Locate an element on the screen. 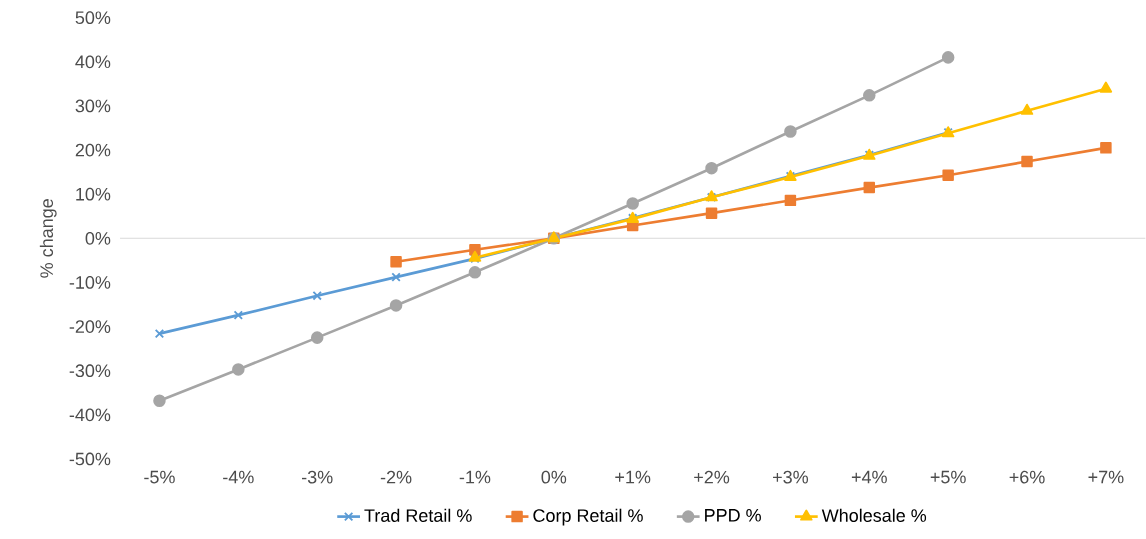  y-tick-label: 40% is located at coordinates (93, 62).